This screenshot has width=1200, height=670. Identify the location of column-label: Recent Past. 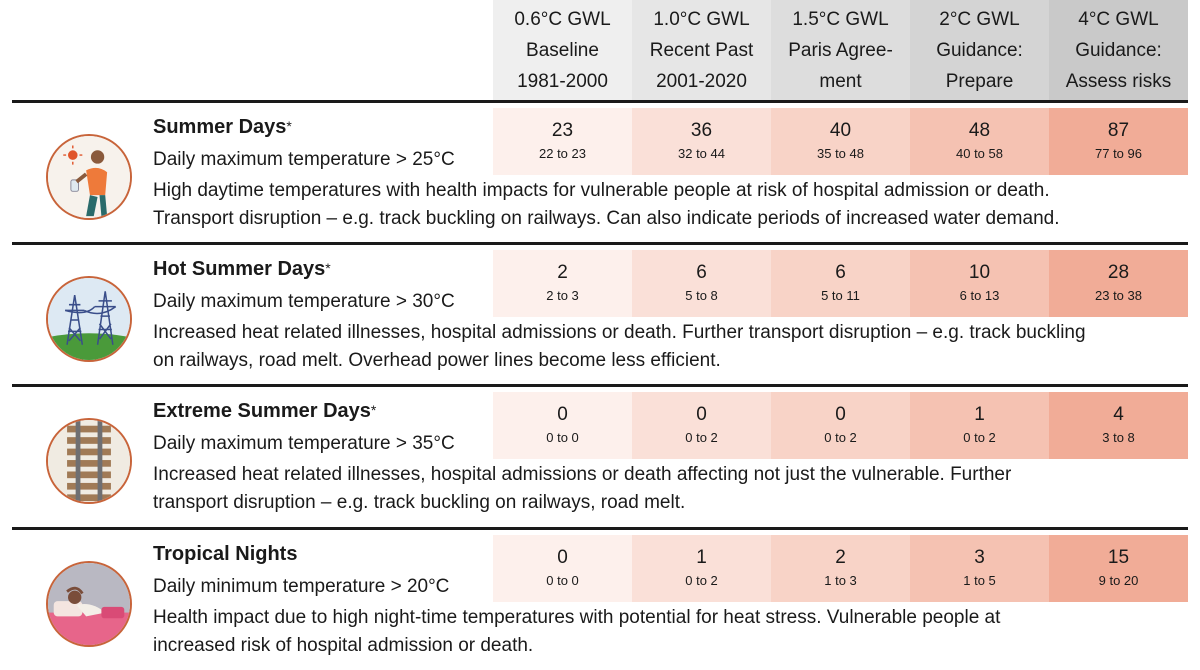
(701, 50).